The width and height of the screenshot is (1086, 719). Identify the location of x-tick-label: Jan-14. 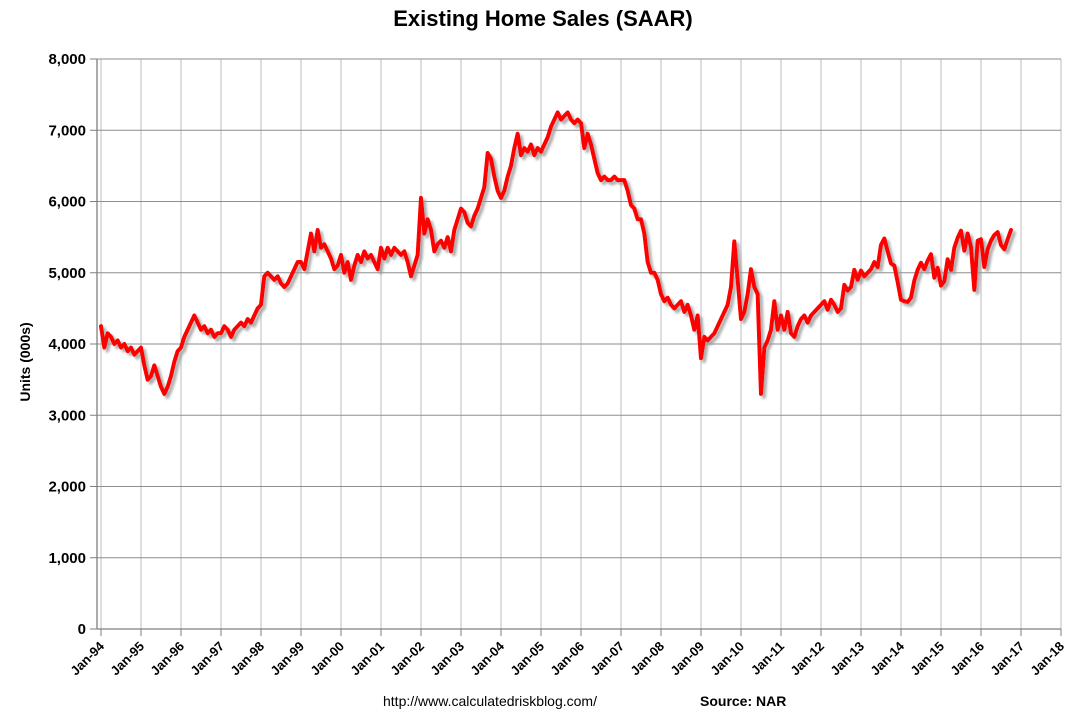
(887, 658).